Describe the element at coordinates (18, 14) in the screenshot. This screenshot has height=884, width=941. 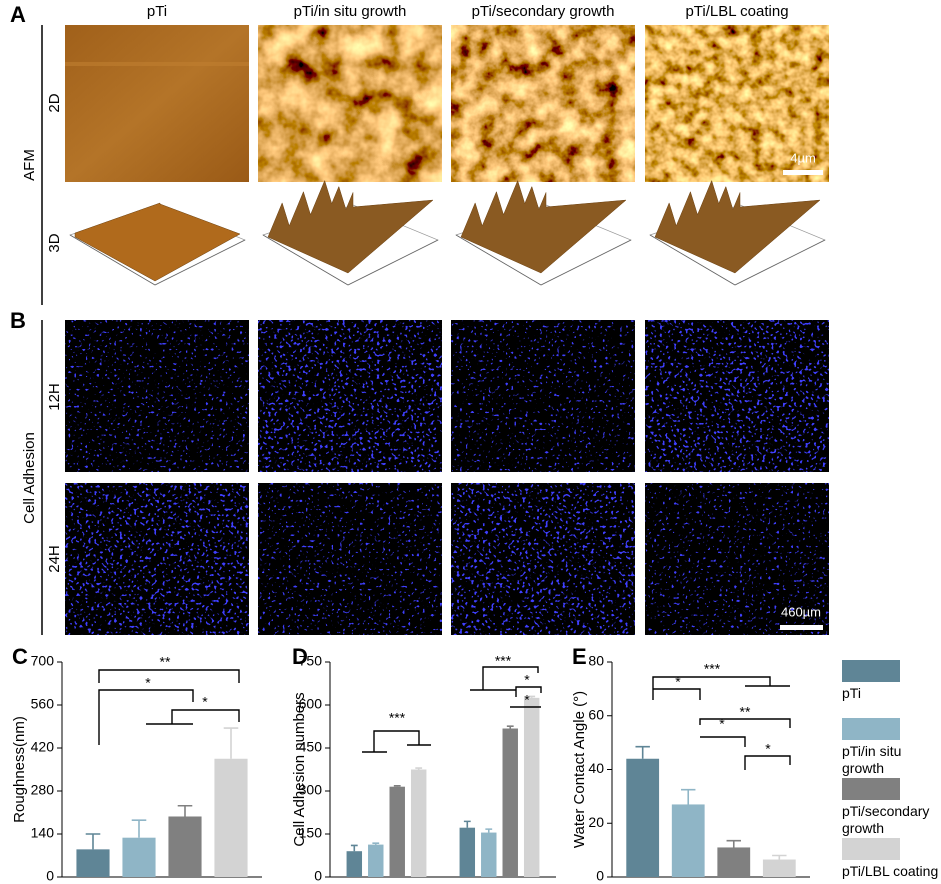
I see `panel-label: A` at that location.